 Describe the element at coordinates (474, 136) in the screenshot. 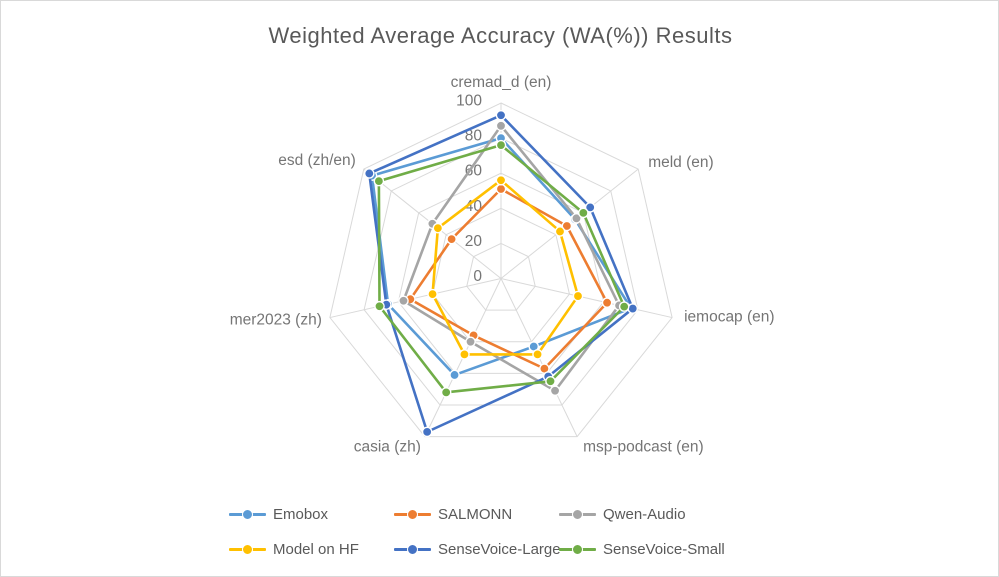

I see `tick-label-80: 80` at that location.